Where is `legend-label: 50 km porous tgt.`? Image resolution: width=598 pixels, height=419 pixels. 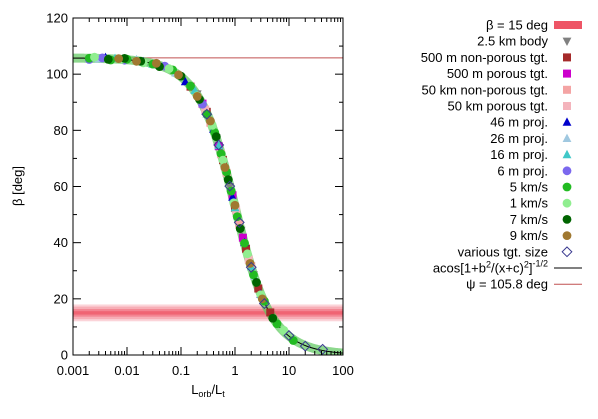 legend-label: 50 km porous tgt. is located at coordinates (498, 106).